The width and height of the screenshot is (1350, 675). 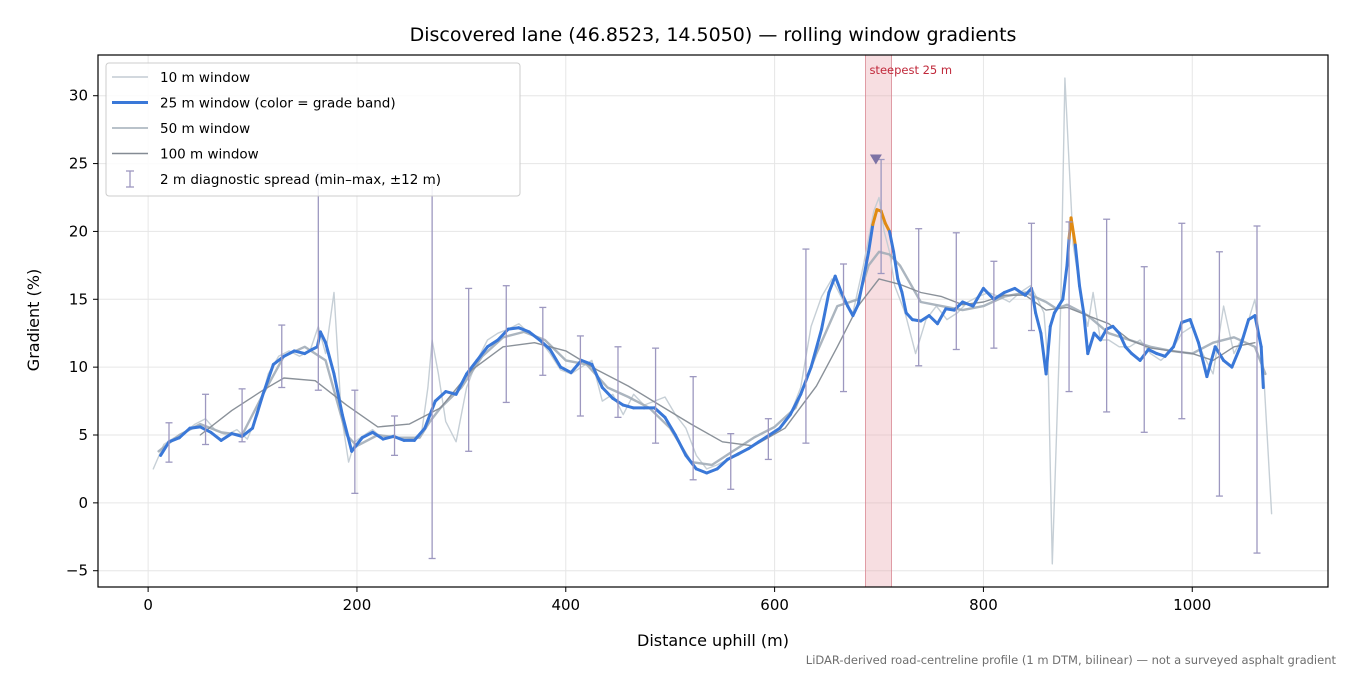 I want to click on x-tick-label: 400, so click(x=565, y=605).